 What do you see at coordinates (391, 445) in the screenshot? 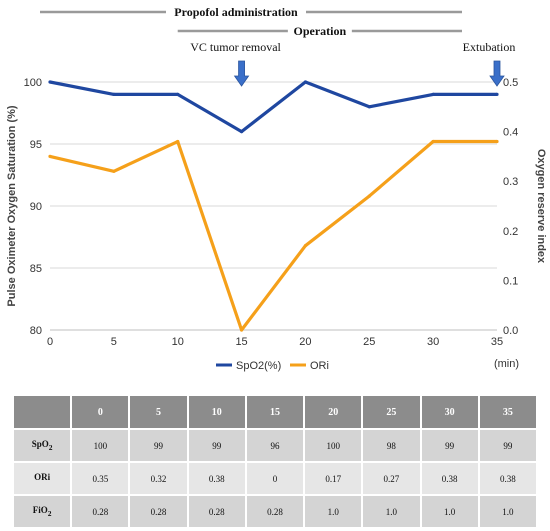
I see `table-cell: 98` at bounding box center [391, 445].